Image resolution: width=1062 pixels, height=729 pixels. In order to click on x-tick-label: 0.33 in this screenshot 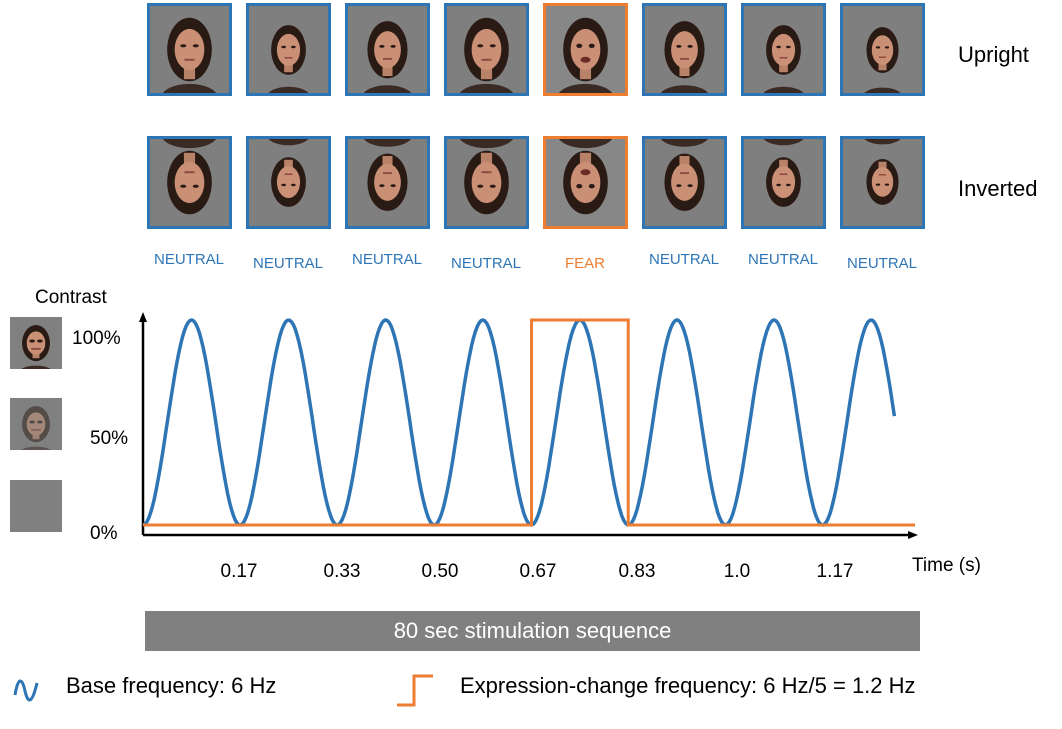, I will do `click(342, 571)`.